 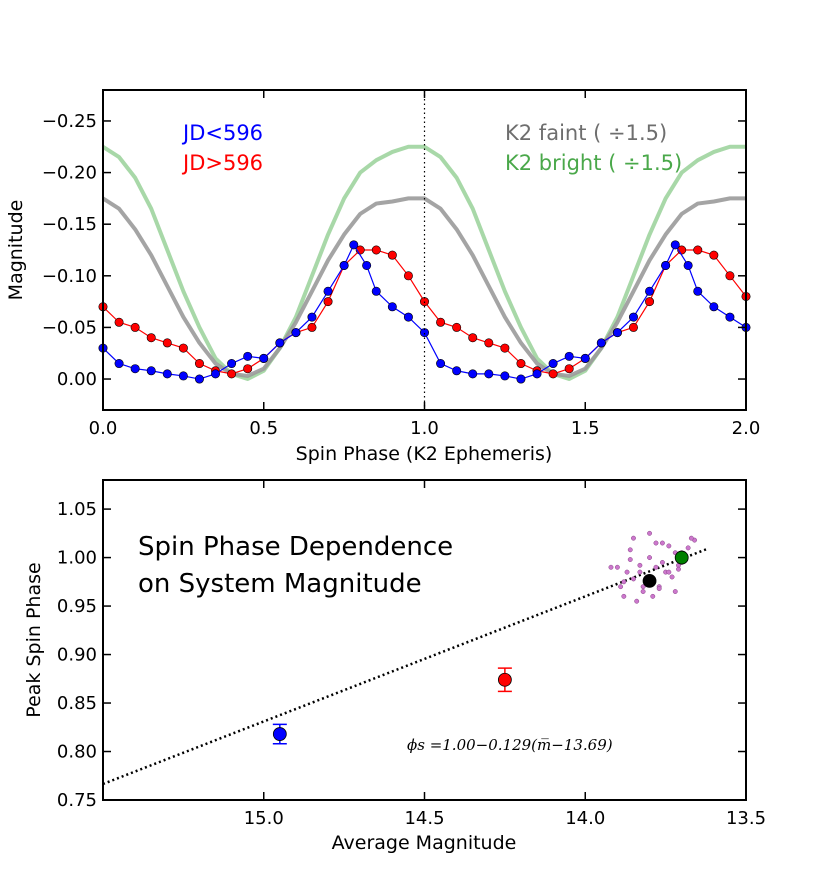 I want to click on bottom-x-tick-label: 14.0, so click(x=585, y=818).